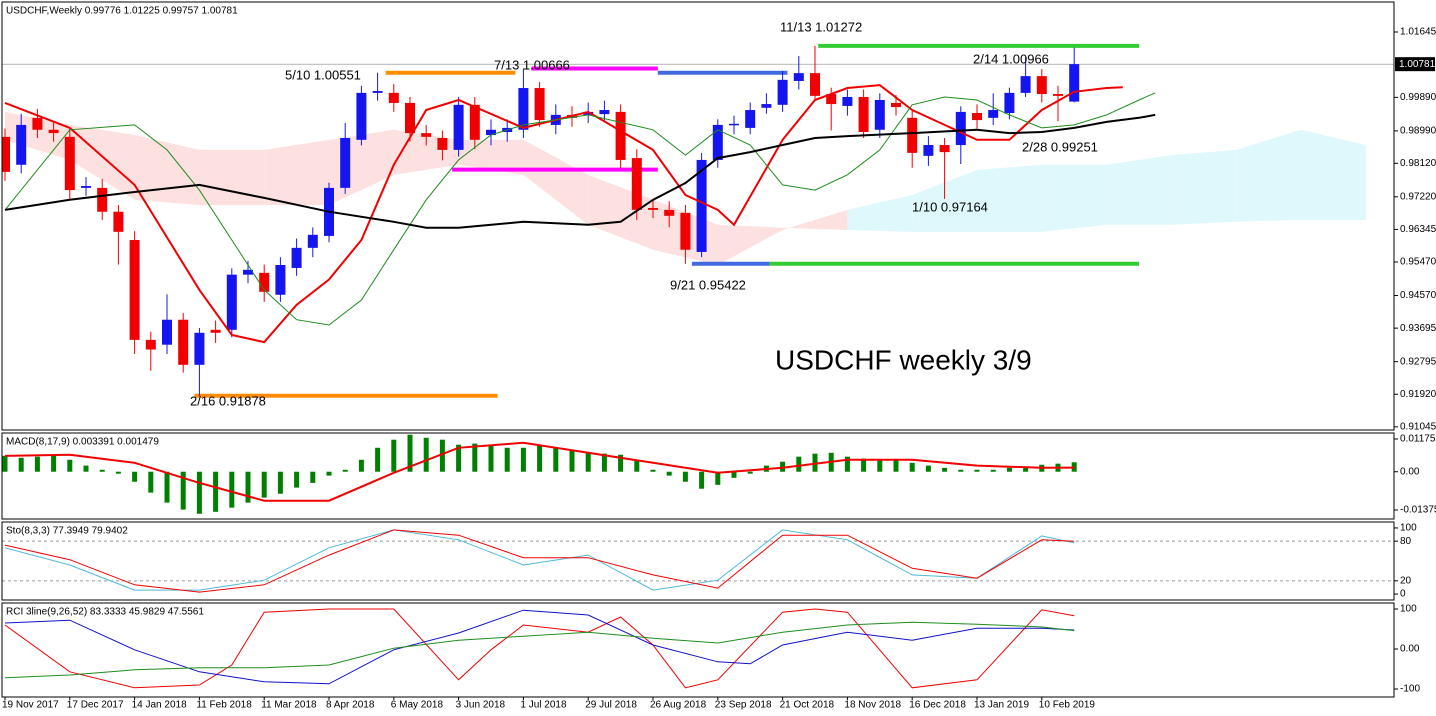 This screenshot has width=1436, height=716. I want to click on y-tick-label: 0.96345, so click(1418, 229).